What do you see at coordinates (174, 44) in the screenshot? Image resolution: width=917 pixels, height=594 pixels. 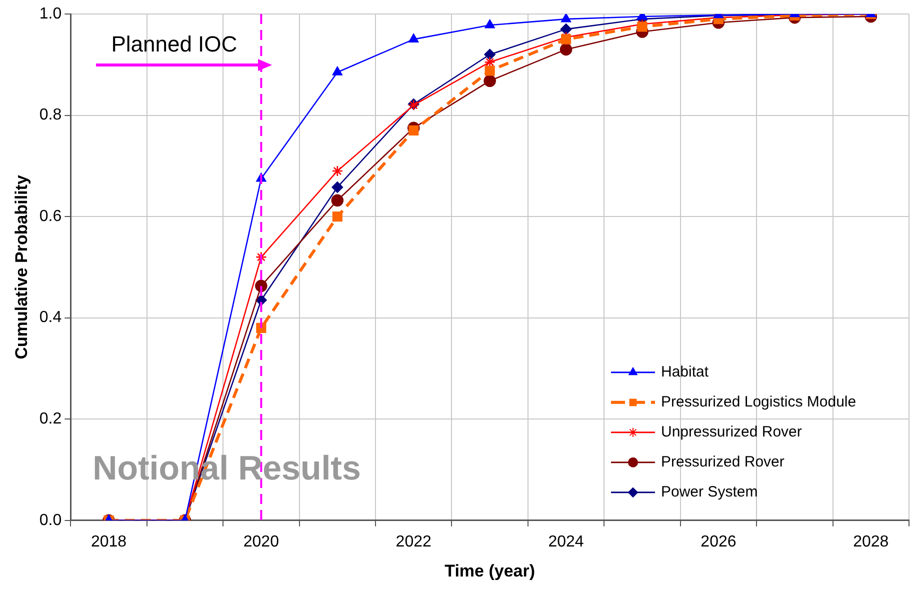 I see `annotation: Planned IOC` at bounding box center [174, 44].